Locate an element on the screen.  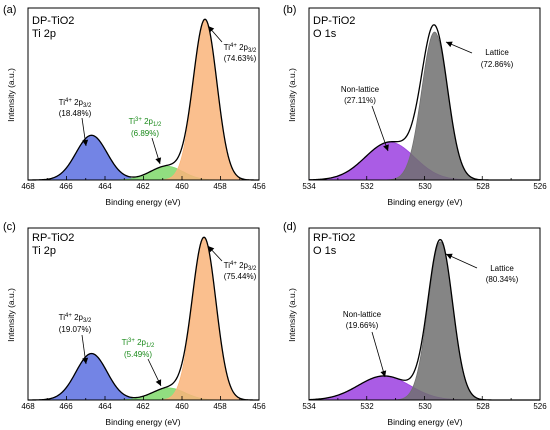
annotation-percent: (5.49%) is located at coordinates (138, 354).